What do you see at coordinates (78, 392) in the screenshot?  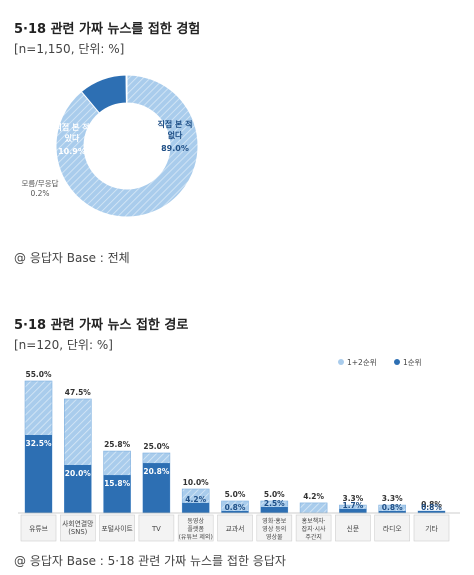 I see `bar-total-label: 47.5%` at bounding box center [78, 392].